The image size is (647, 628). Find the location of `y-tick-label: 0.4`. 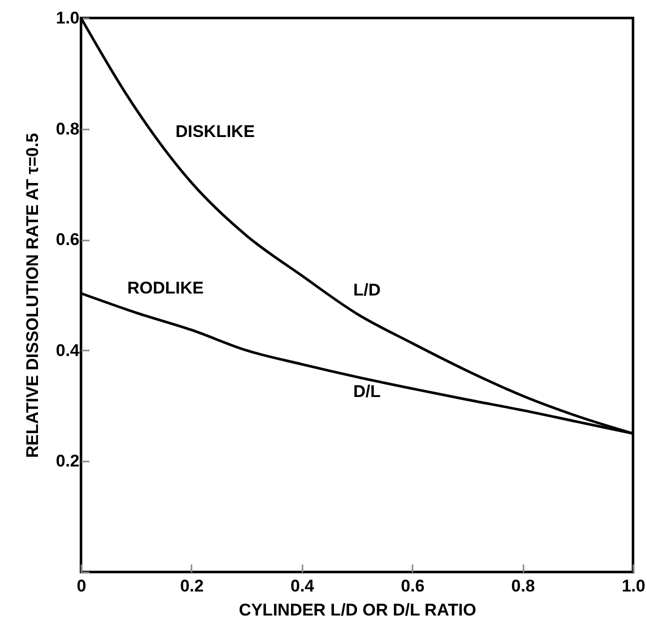

y-tick-label: 0.4 is located at coordinates (68, 350).